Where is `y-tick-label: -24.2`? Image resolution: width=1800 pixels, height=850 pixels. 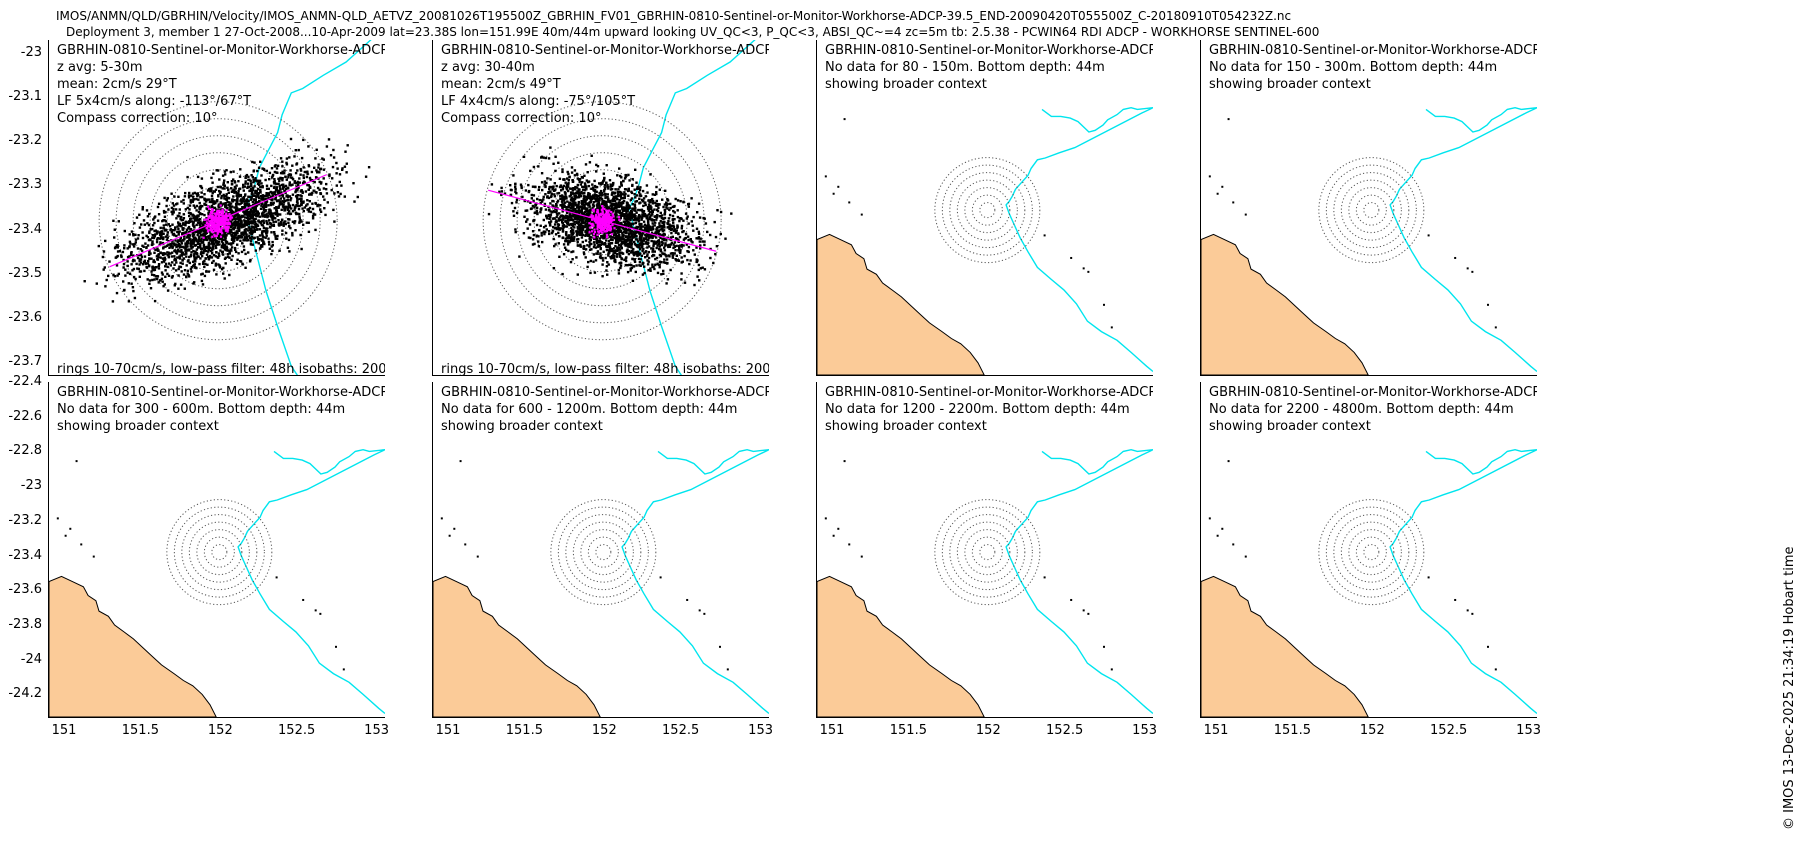 y-tick-label: -24.2 is located at coordinates (25, 694).